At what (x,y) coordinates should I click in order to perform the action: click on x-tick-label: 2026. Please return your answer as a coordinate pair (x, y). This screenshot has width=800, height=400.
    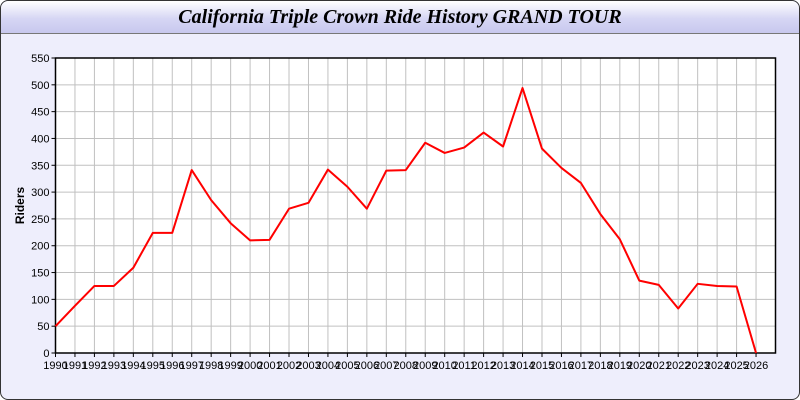
    Looking at the image, I should click on (756, 366).